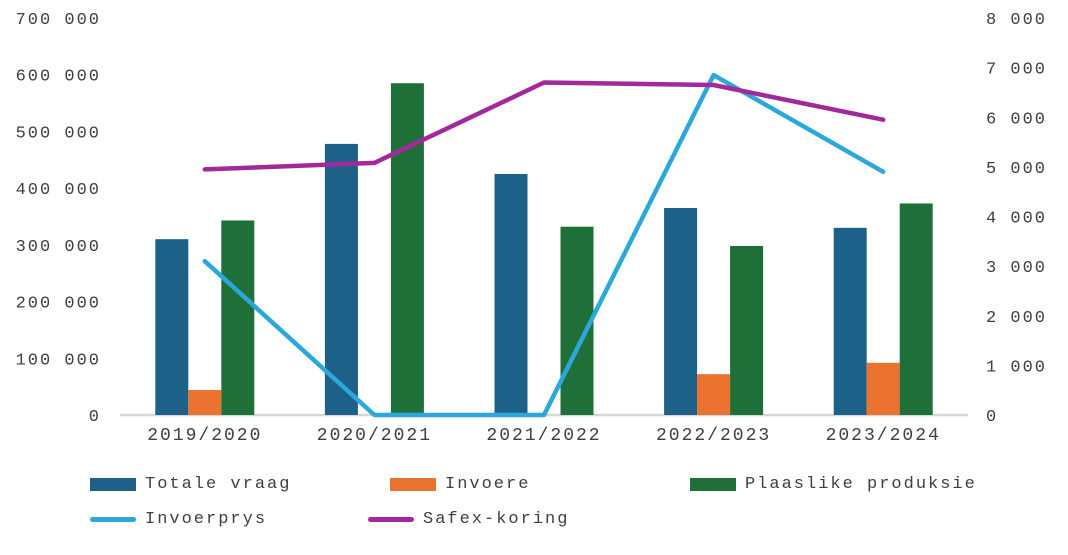 This screenshot has height=555, width=1068. Describe the element at coordinates (883, 388) in the screenshot. I see `bar-invoere-2023-2024` at that location.